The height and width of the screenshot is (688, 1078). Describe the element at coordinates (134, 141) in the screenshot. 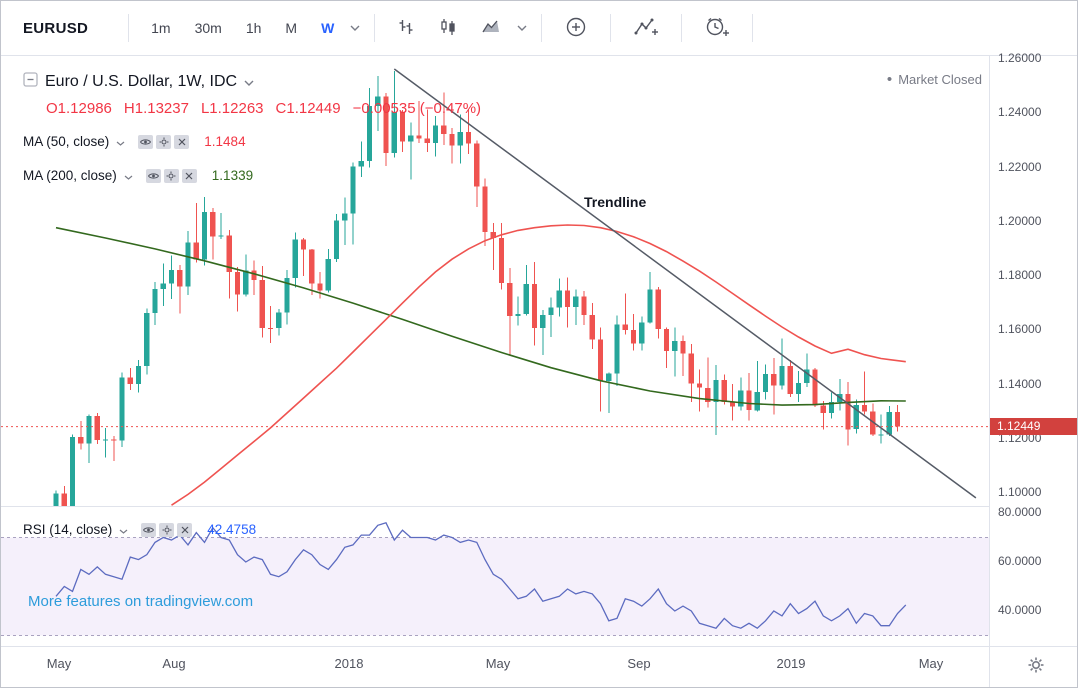

I see `ma50-legend-row: MA (50, close) 1.1484` at that location.